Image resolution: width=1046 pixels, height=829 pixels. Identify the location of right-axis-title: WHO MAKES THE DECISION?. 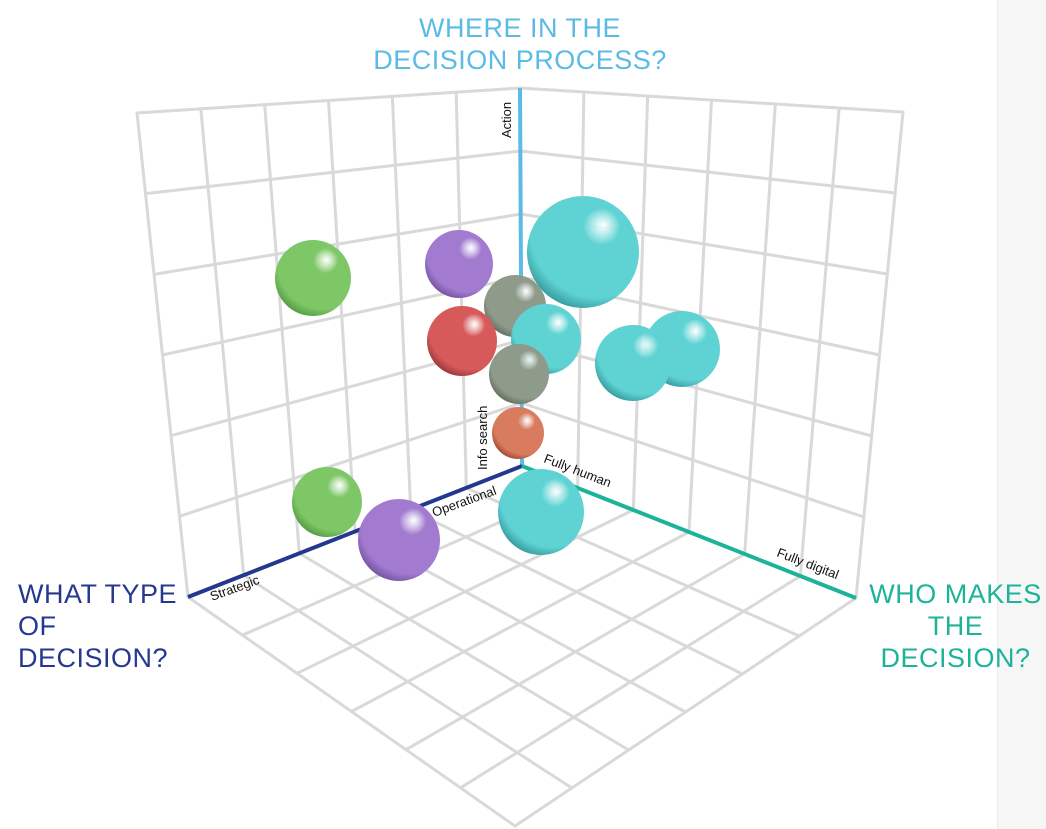
(955, 626).